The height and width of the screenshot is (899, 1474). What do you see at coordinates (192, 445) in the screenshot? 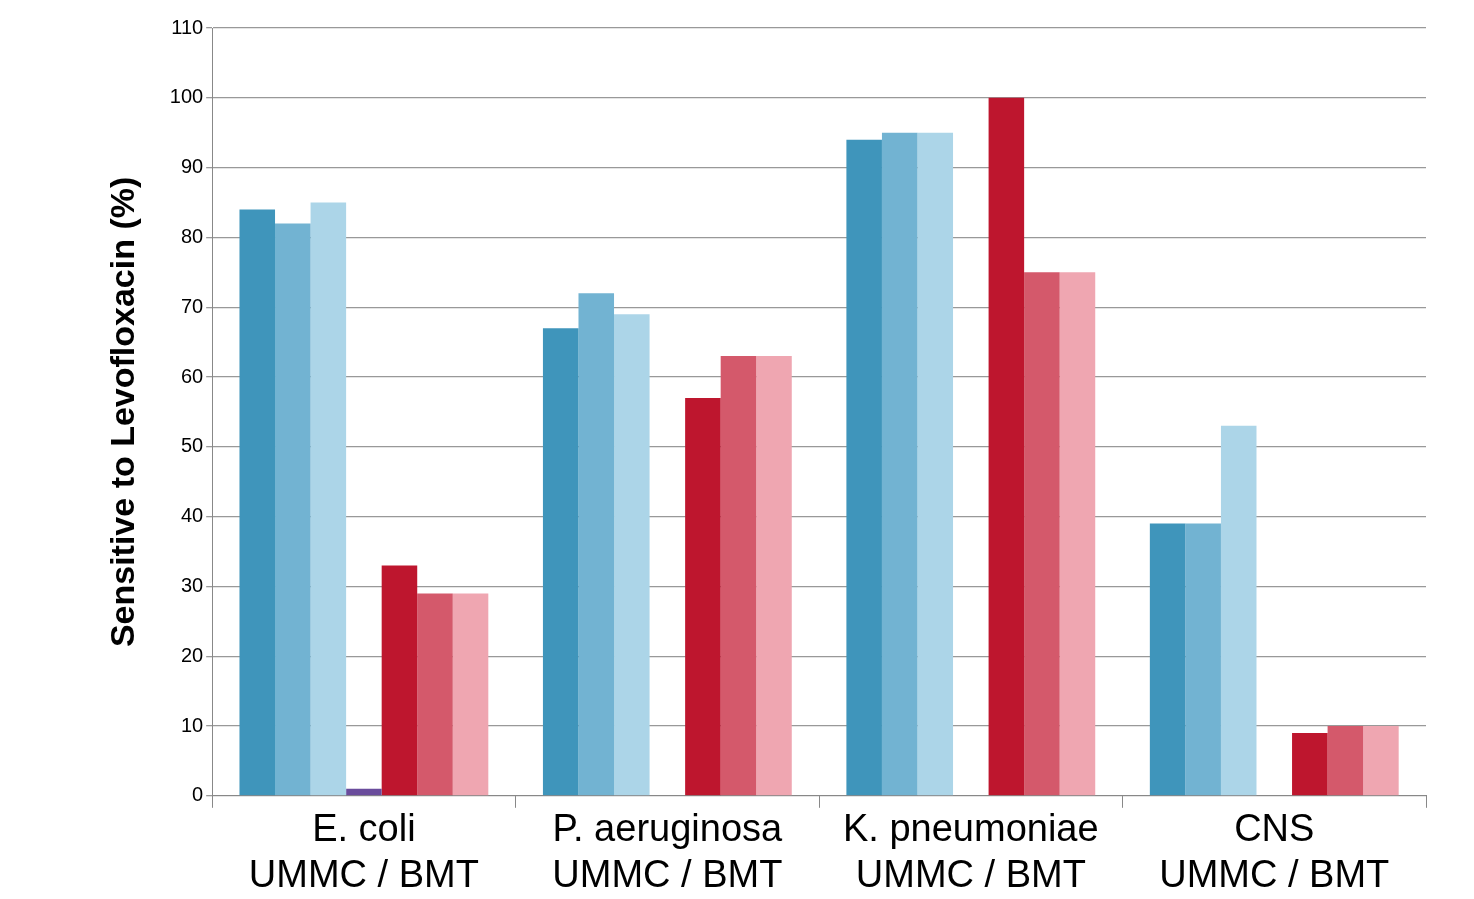
I see `y-tick-label: 50` at bounding box center [192, 445].